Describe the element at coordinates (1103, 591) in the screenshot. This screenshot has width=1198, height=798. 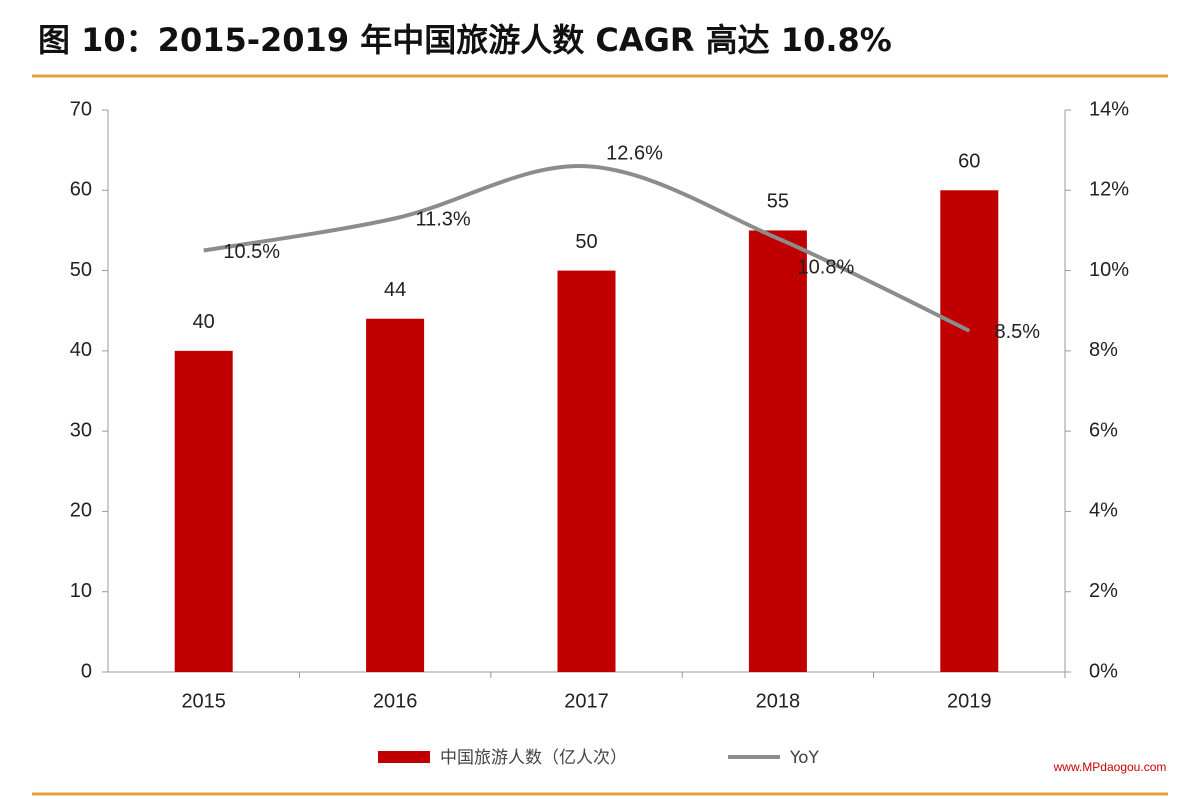
I see `y2-tick-label: 2%` at that location.